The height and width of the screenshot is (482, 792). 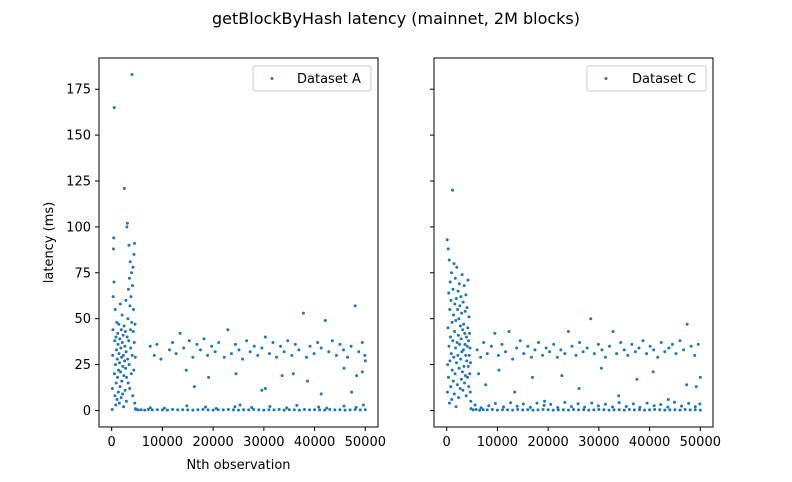 I want to click on legend-label-dataset-a: Dataset A, so click(x=329, y=79).